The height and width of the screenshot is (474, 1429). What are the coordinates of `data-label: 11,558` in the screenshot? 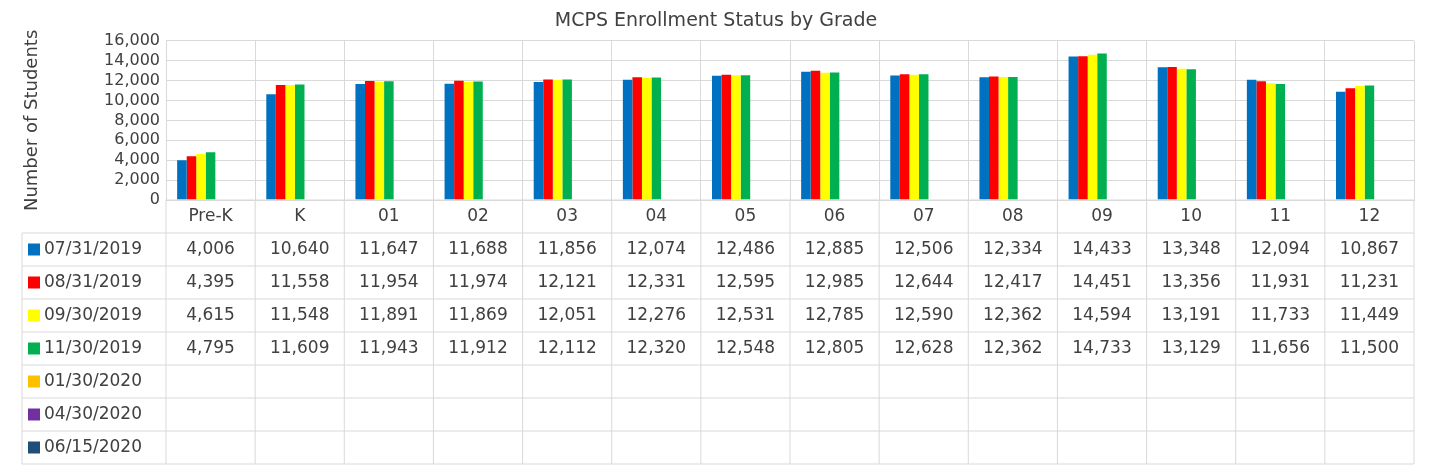 It's located at (299, 280).